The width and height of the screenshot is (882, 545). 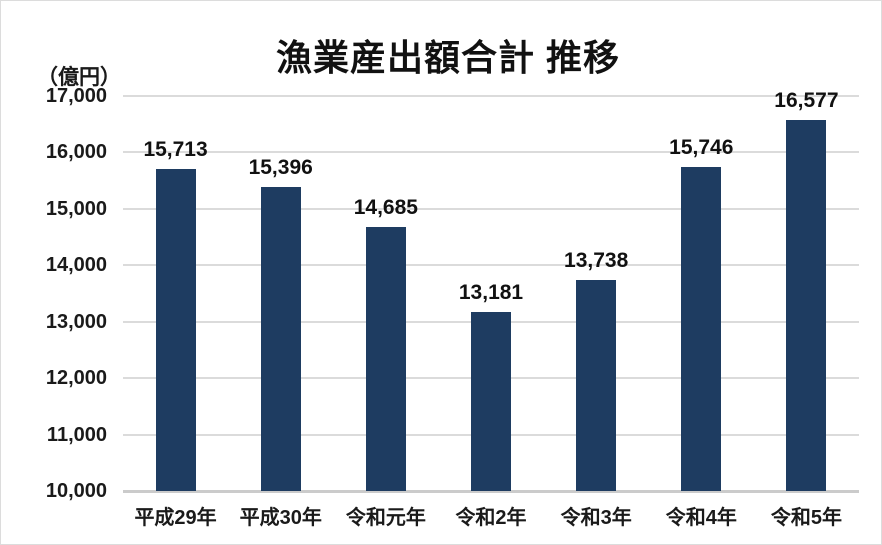 What do you see at coordinates (596, 518) in the screenshot?
I see `x-axis-category-label: 令和3年` at bounding box center [596, 518].